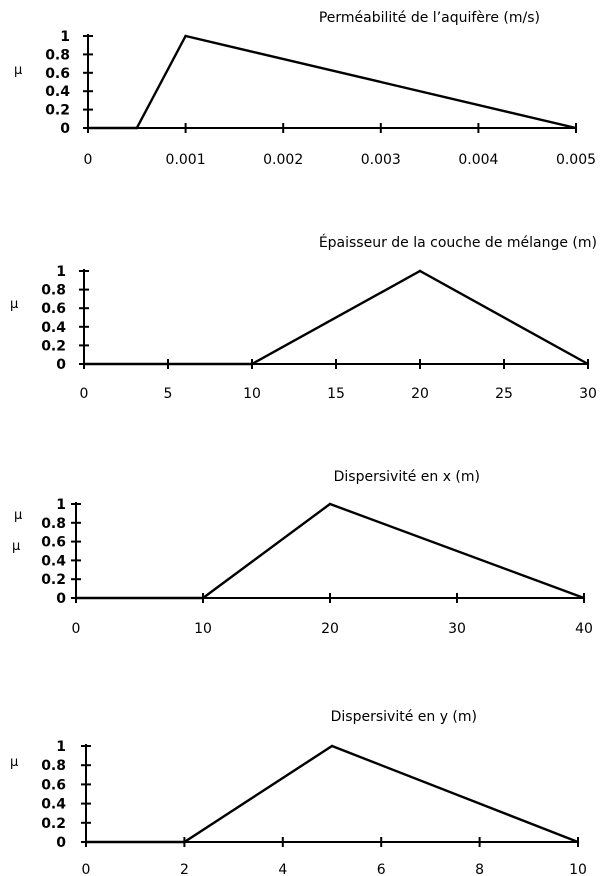  What do you see at coordinates (168, 394) in the screenshot?
I see `x-tick-label: 5` at bounding box center [168, 394].